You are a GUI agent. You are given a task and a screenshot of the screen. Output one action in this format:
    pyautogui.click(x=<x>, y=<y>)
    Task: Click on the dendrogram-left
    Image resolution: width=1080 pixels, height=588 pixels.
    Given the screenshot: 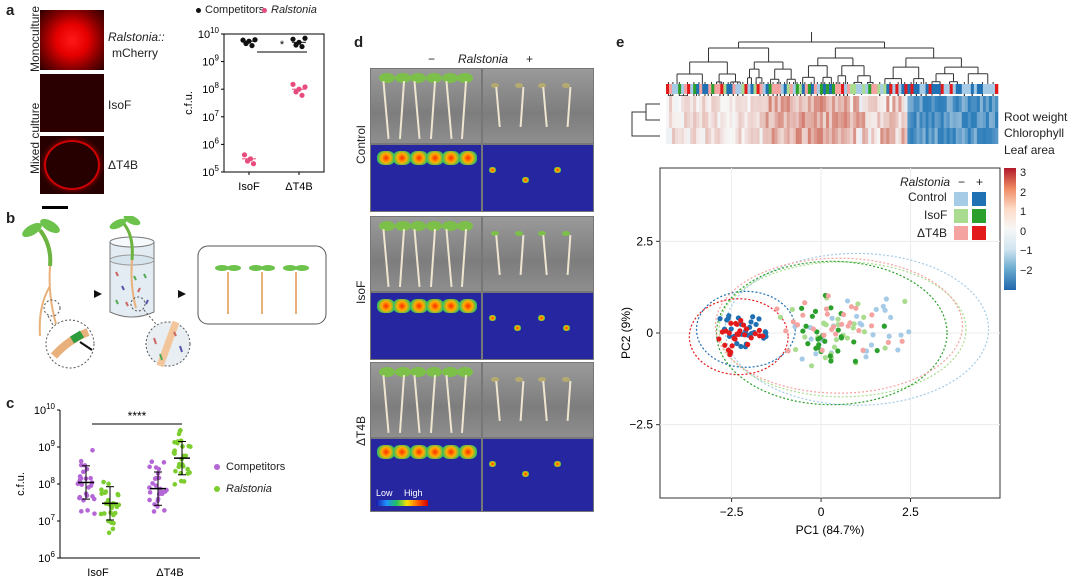 What is the action you would take?
    pyautogui.click(x=645, y=120)
    